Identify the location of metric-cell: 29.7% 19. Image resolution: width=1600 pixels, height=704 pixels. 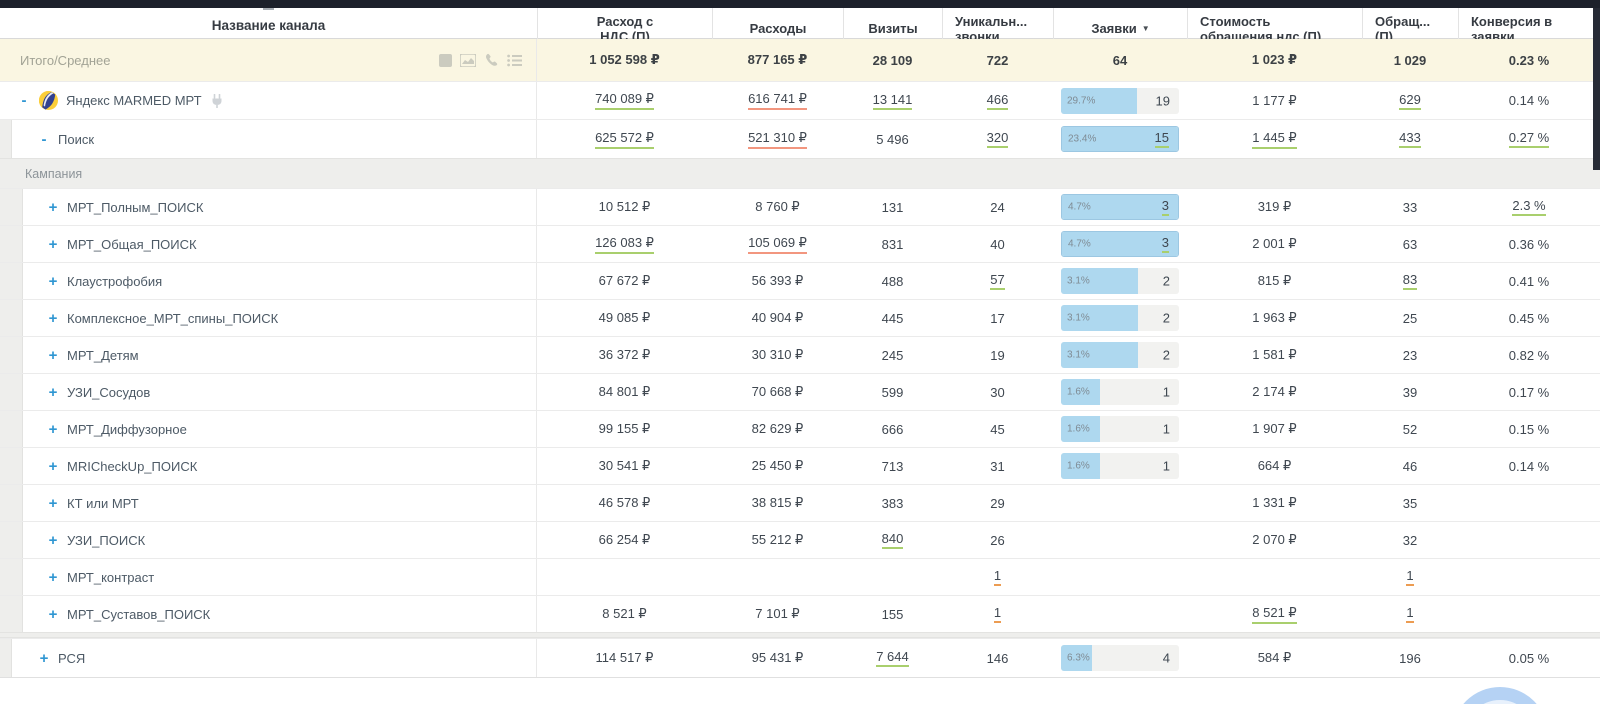
(1120, 100).